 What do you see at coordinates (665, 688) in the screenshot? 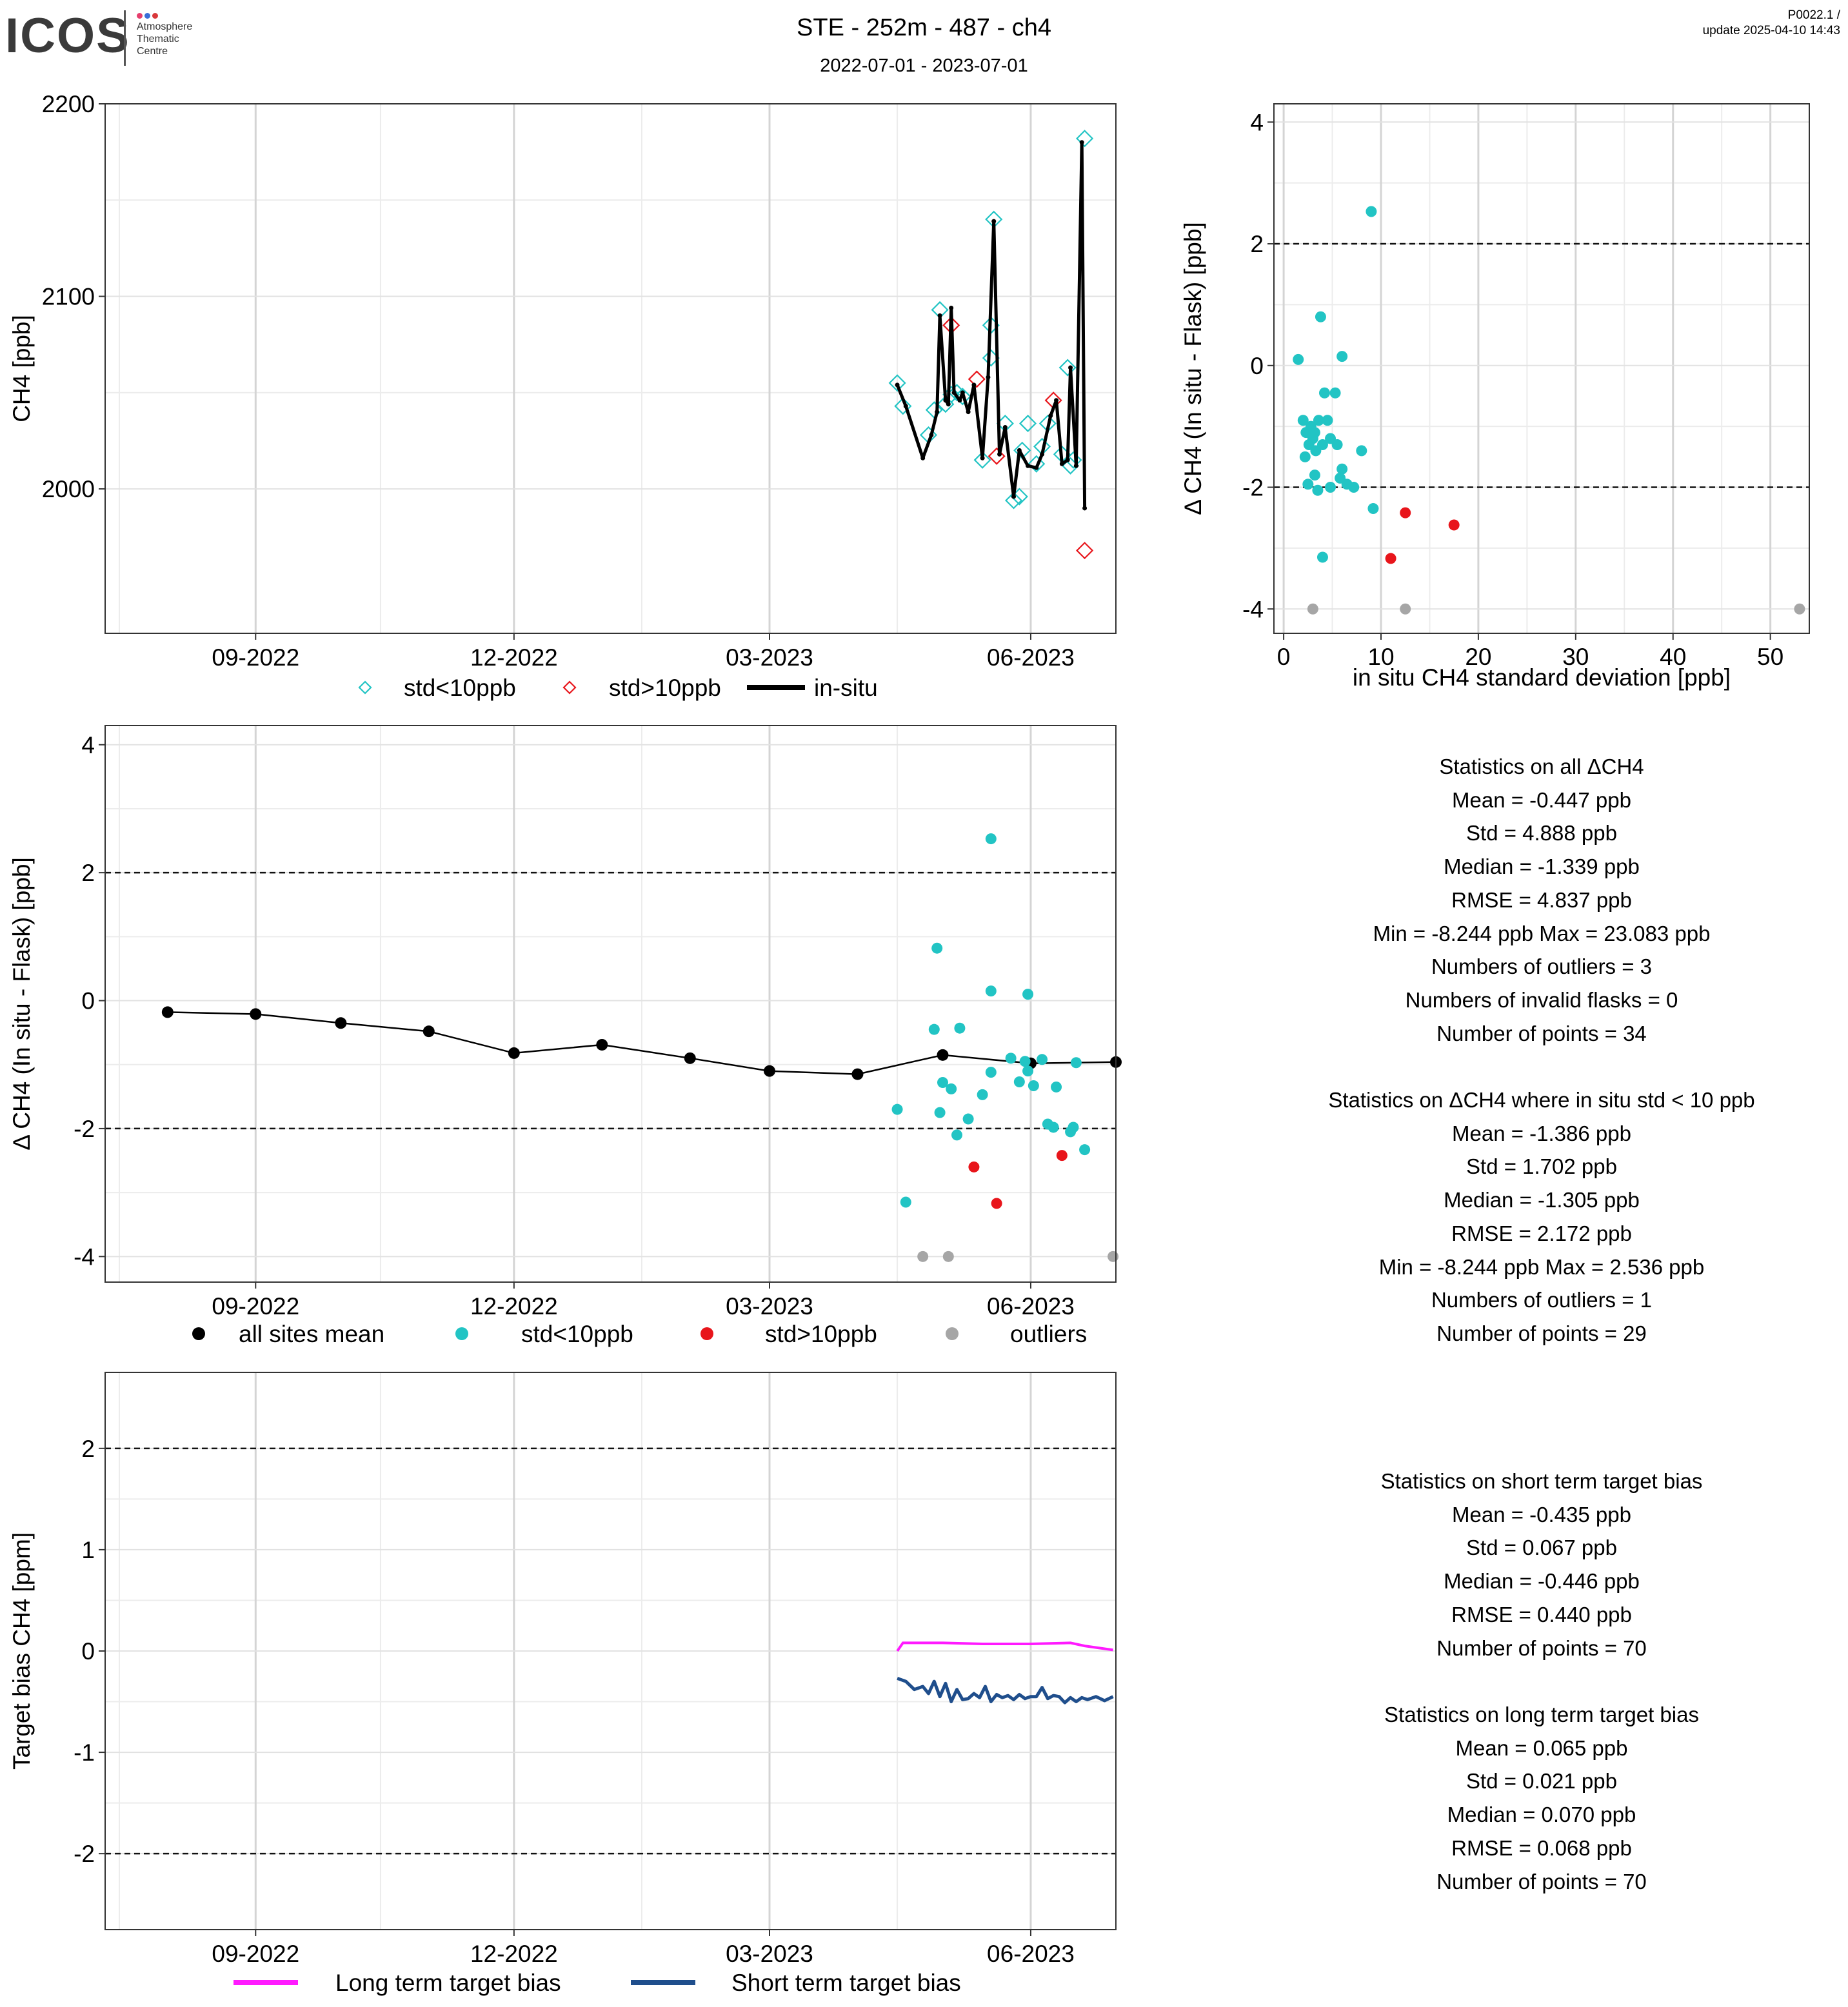
I see `ch4-legend-label-std-gt10: std>10ppb` at bounding box center [665, 688].